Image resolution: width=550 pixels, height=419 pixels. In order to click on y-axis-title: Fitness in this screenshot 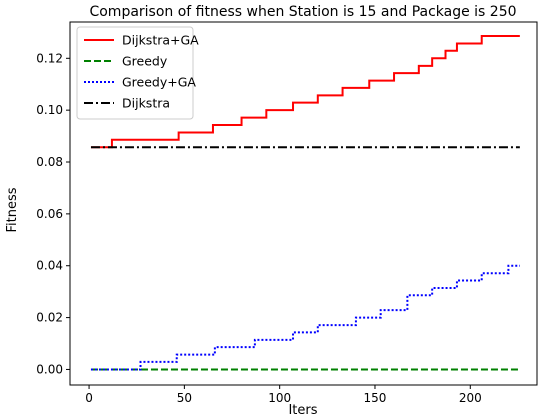, I will do `click(12, 209)`.